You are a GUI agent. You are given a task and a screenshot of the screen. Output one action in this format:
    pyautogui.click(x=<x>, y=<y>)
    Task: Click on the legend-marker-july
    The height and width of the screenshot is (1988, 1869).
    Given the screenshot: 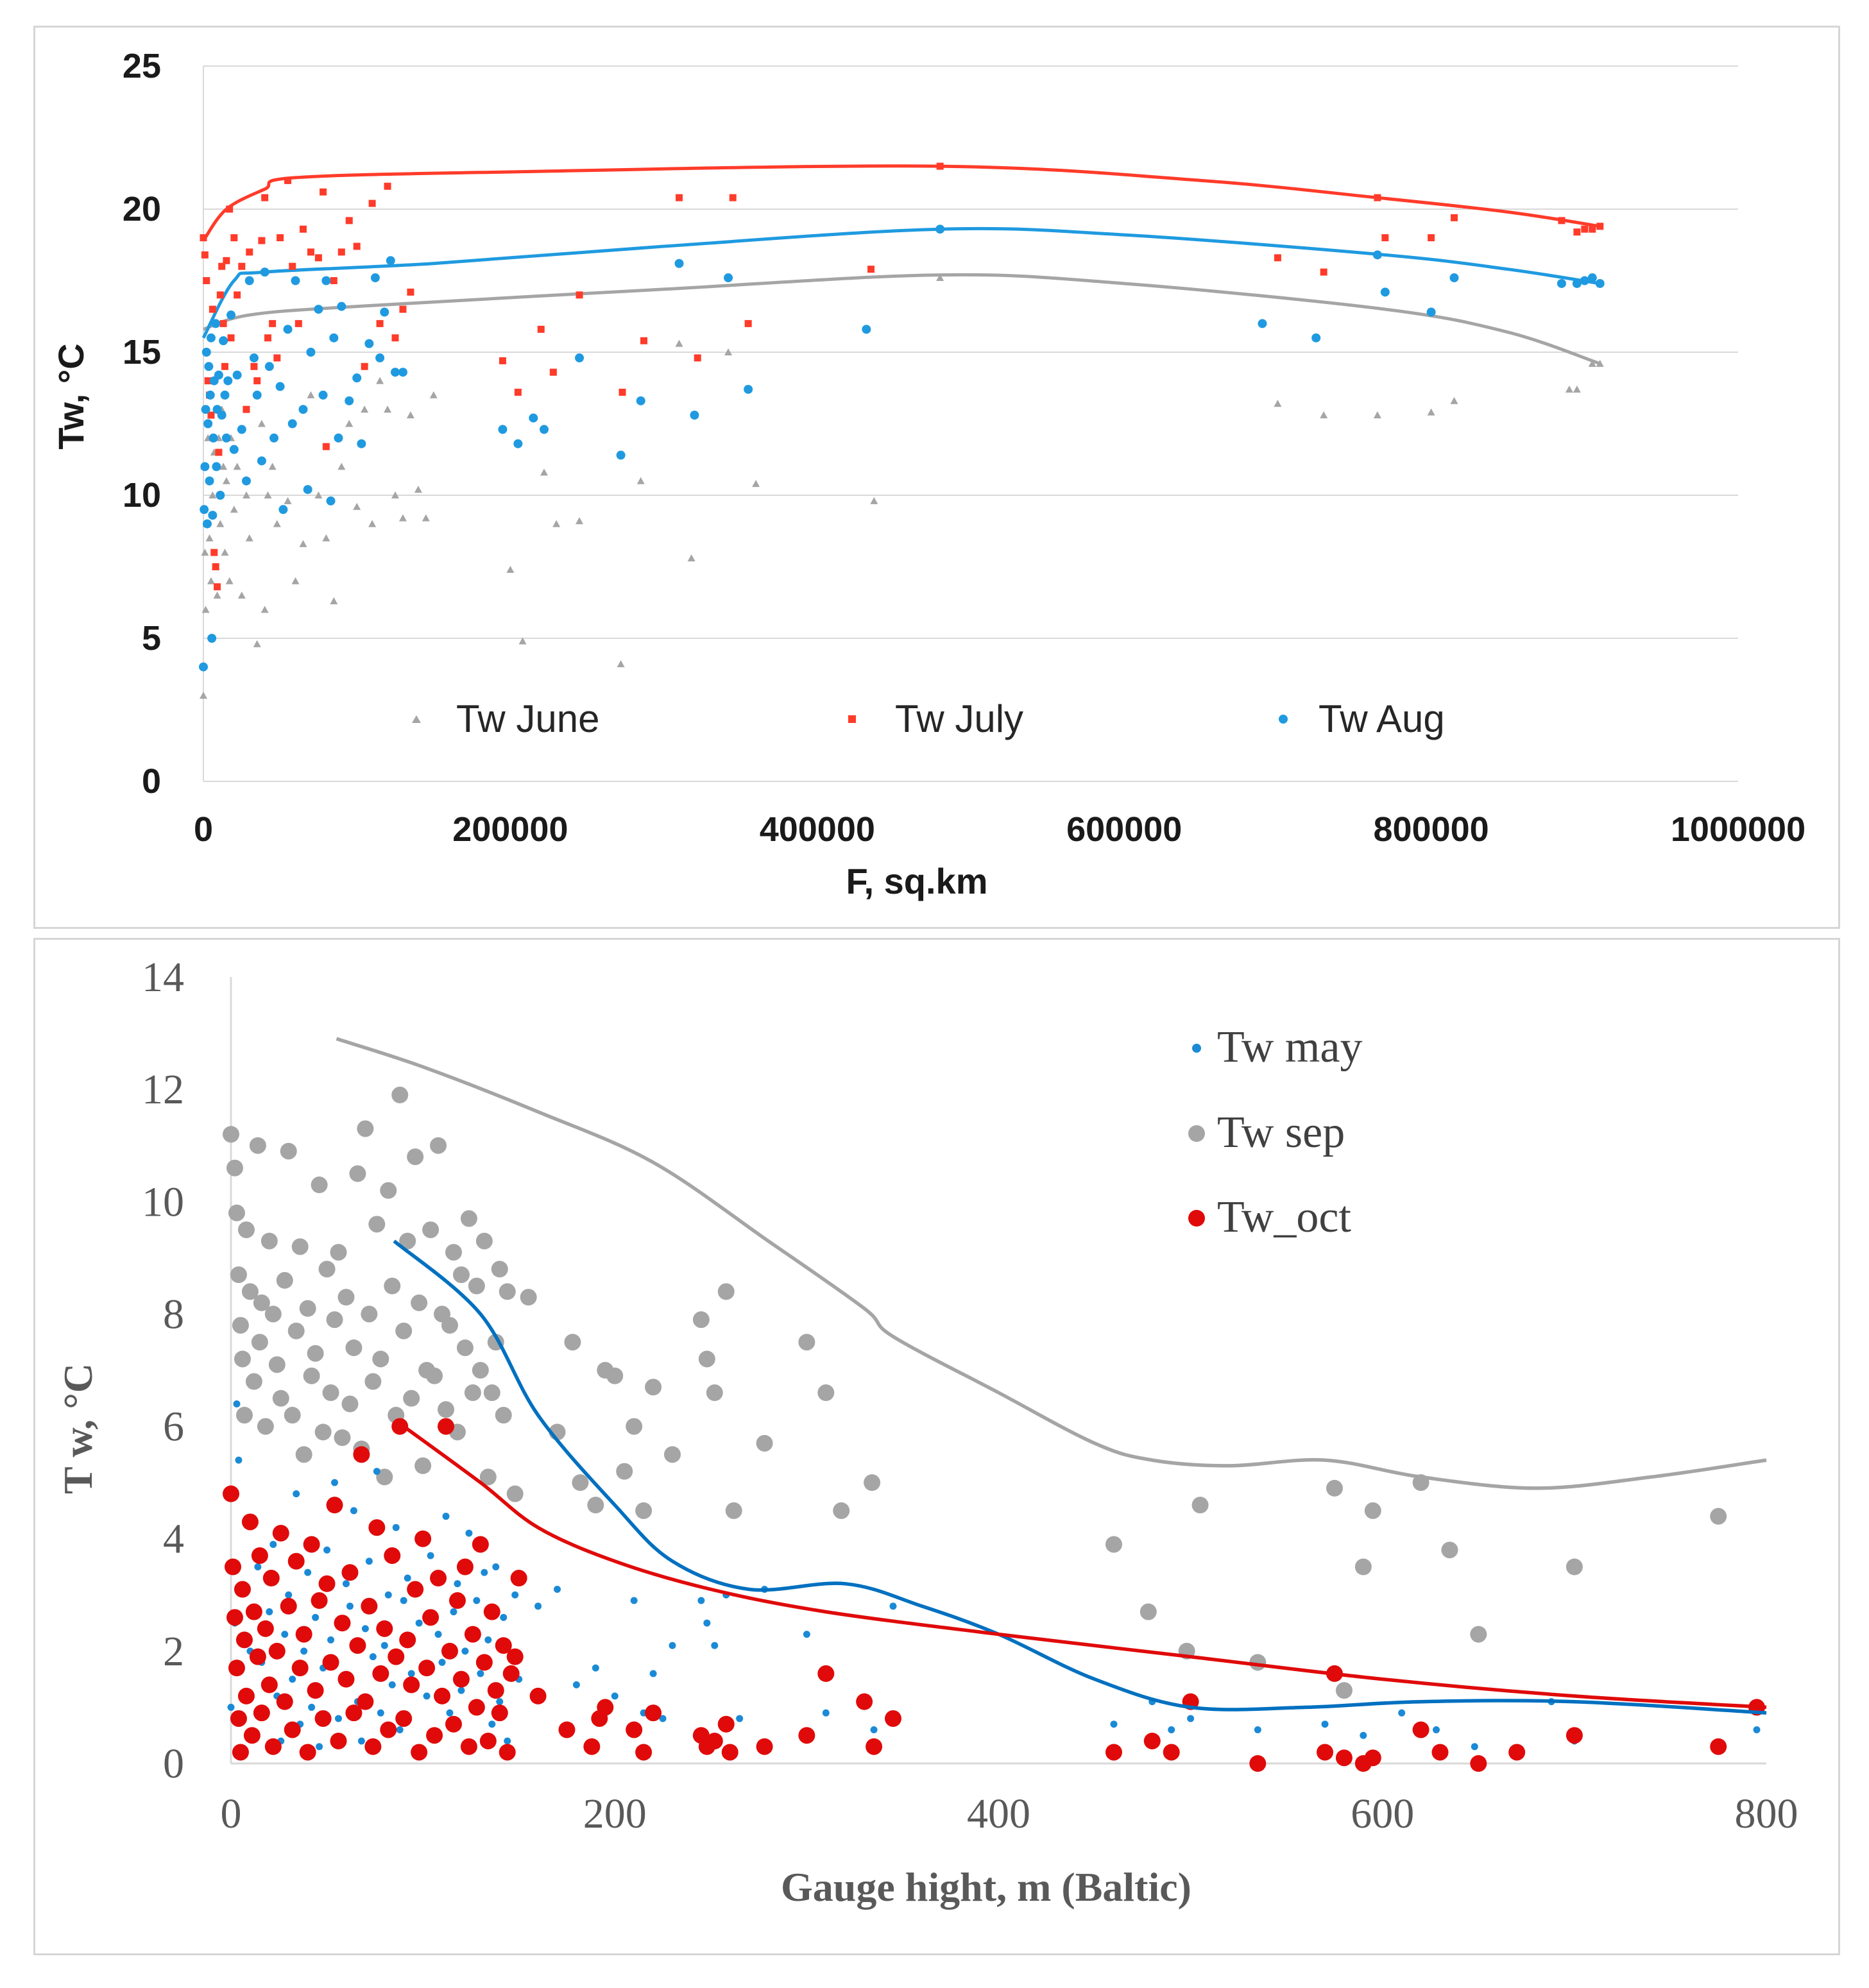 What is the action you would take?
    pyautogui.click(x=852, y=719)
    